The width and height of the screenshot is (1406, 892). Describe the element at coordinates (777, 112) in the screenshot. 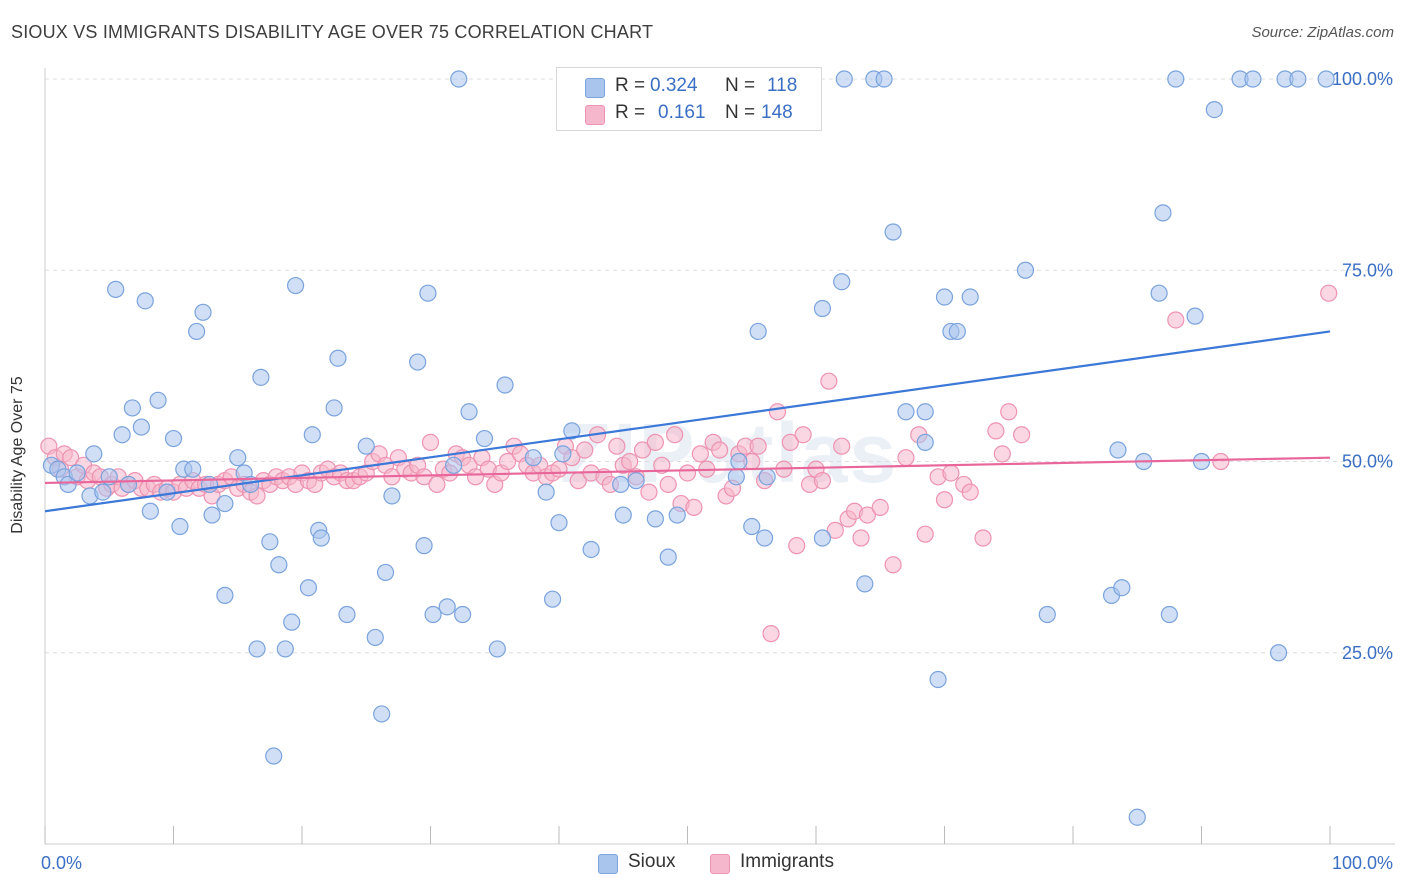

I see `n-value: 148` at that location.